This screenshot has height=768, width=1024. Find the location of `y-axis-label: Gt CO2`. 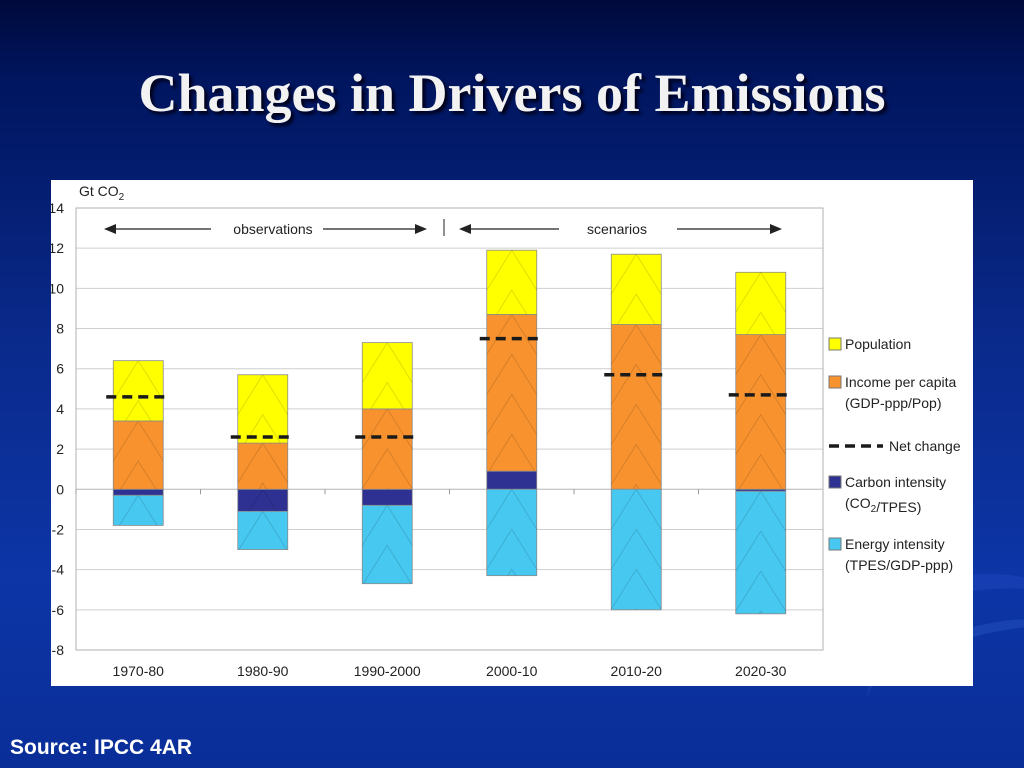

y-axis-label: Gt CO2 is located at coordinates (102, 193).